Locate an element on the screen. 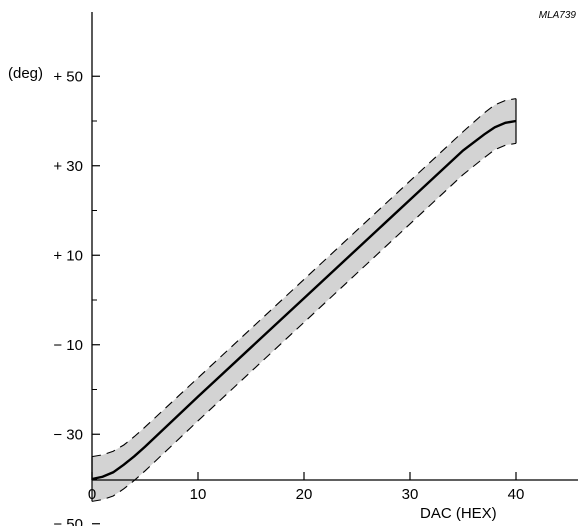  y-tick-label: + 30 is located at coordinates (68, 166).